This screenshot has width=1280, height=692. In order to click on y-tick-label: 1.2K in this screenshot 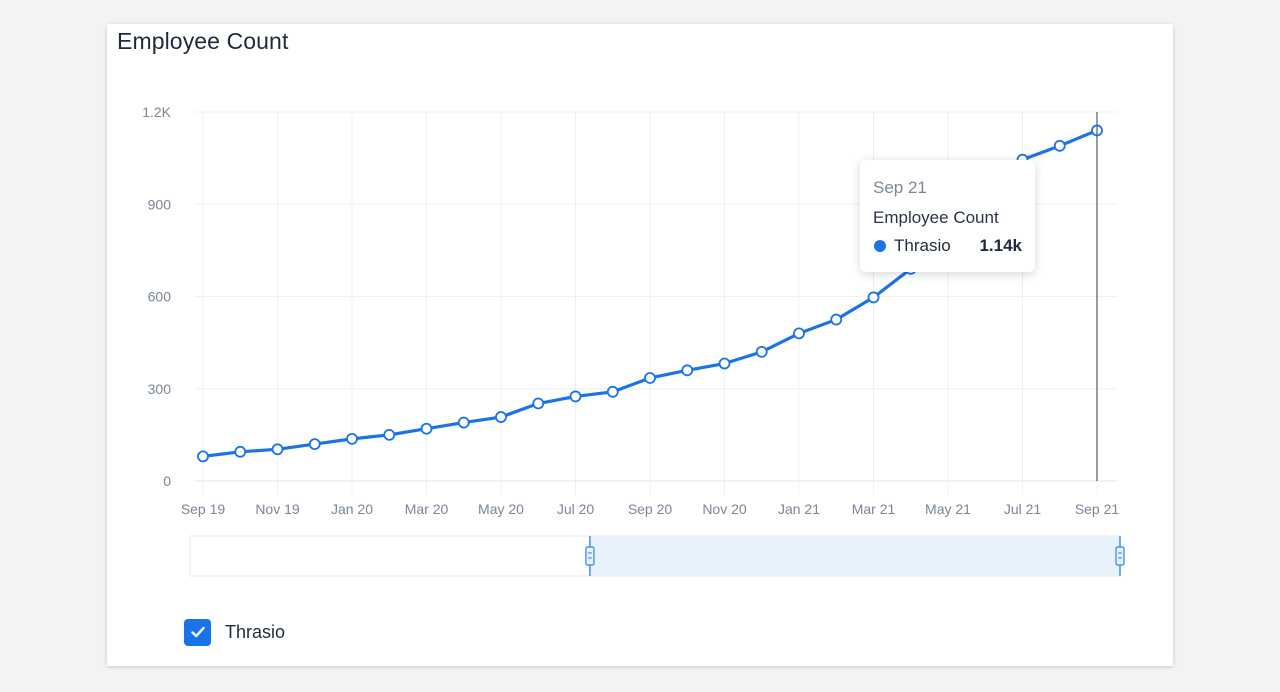, I will do `click(156, 112)`.